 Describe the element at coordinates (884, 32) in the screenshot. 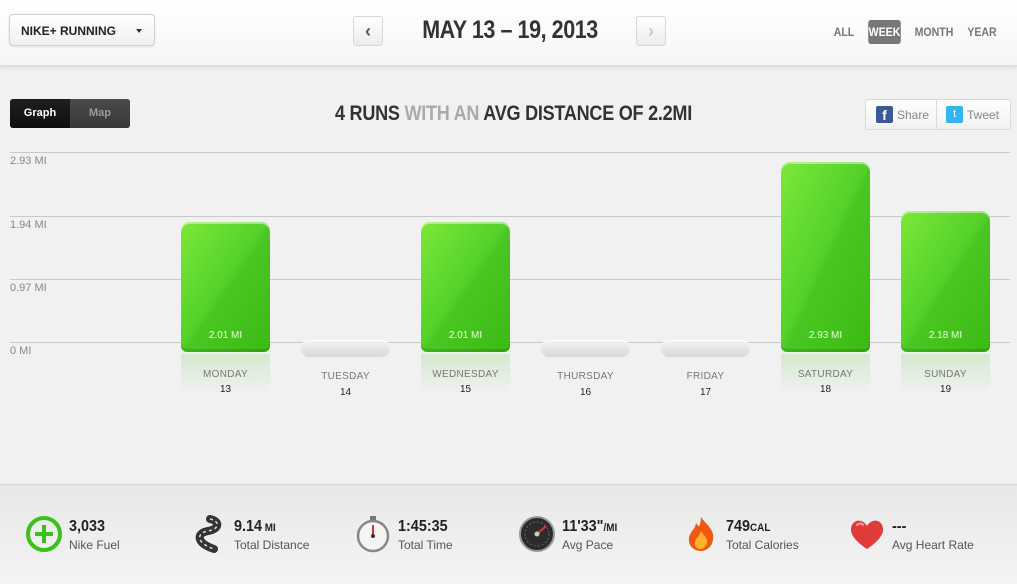

I see `tab-week: WEEK` at that location.